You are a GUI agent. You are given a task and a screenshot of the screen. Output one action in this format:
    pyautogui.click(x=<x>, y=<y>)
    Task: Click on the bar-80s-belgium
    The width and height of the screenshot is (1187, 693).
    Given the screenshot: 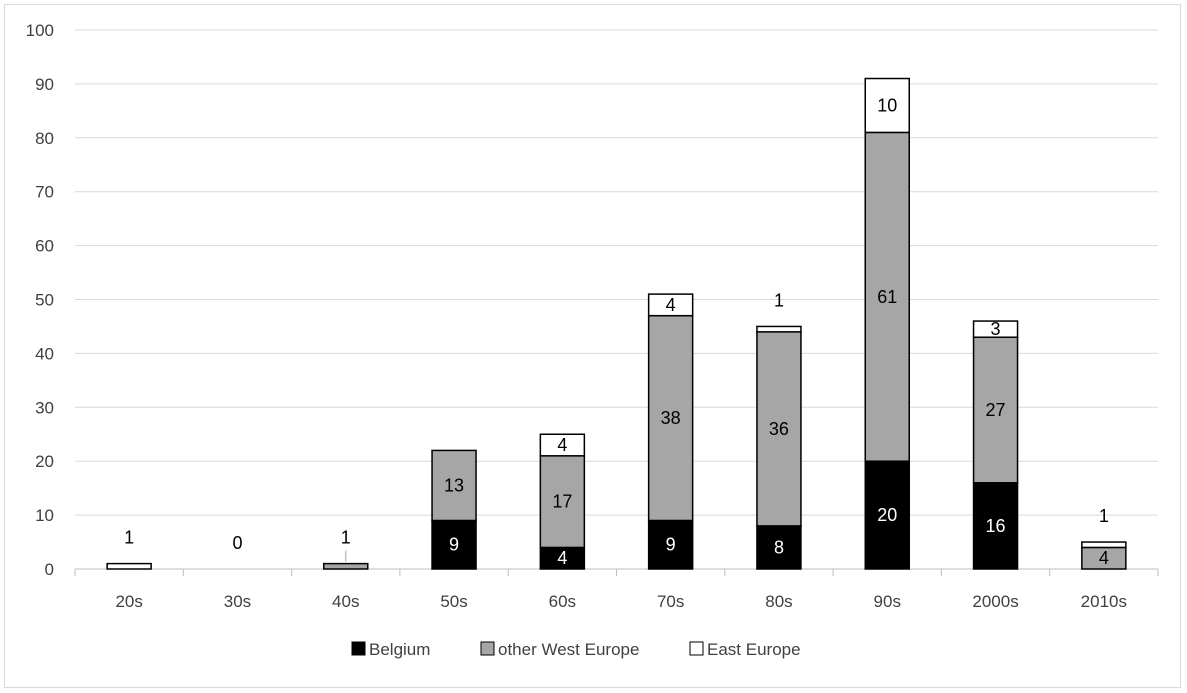 What is the action you would take?
    pyautogui.click(x=779, y=547)
    